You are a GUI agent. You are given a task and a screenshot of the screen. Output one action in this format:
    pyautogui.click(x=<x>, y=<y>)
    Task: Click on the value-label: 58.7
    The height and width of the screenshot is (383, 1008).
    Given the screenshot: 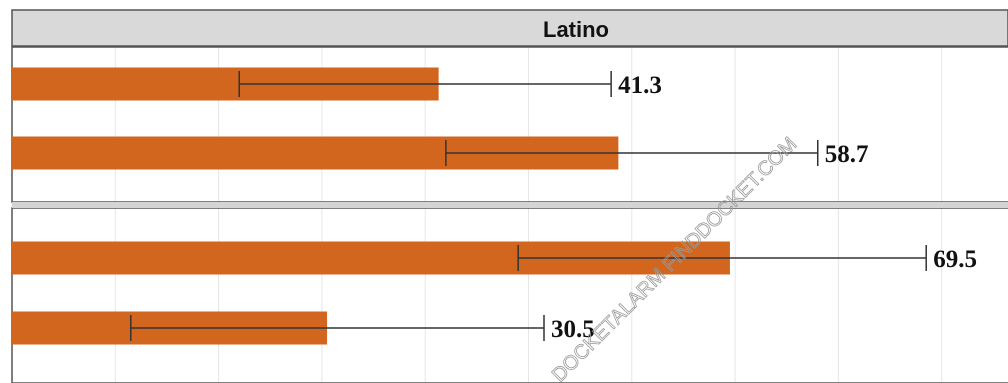 What is the action you would take?
    pyautogui.click(x=847, y=154)
    